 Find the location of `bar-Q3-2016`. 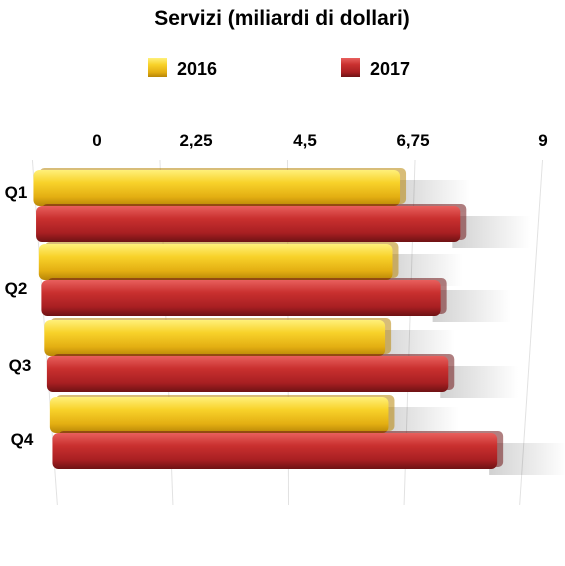

bar-Q3-2016 is located at coordinates (215, 338).